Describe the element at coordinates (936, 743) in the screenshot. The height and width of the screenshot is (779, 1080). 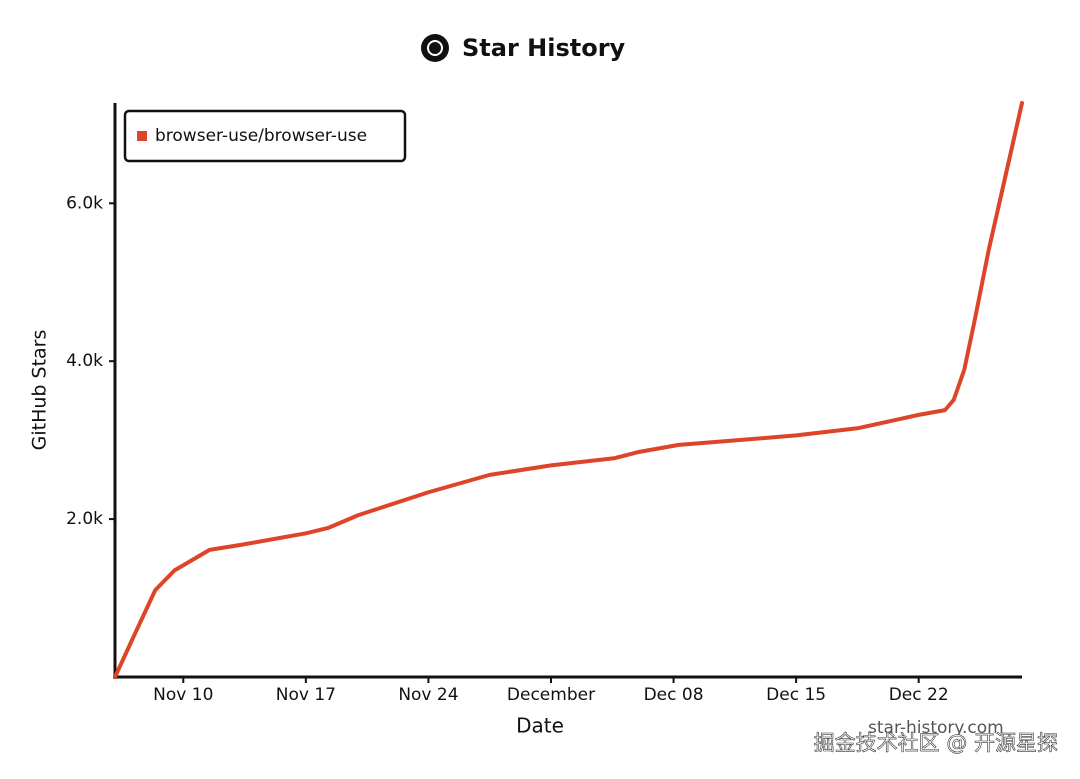
I see `credit: 掘金技术社区 @ 开源星探` at that location.